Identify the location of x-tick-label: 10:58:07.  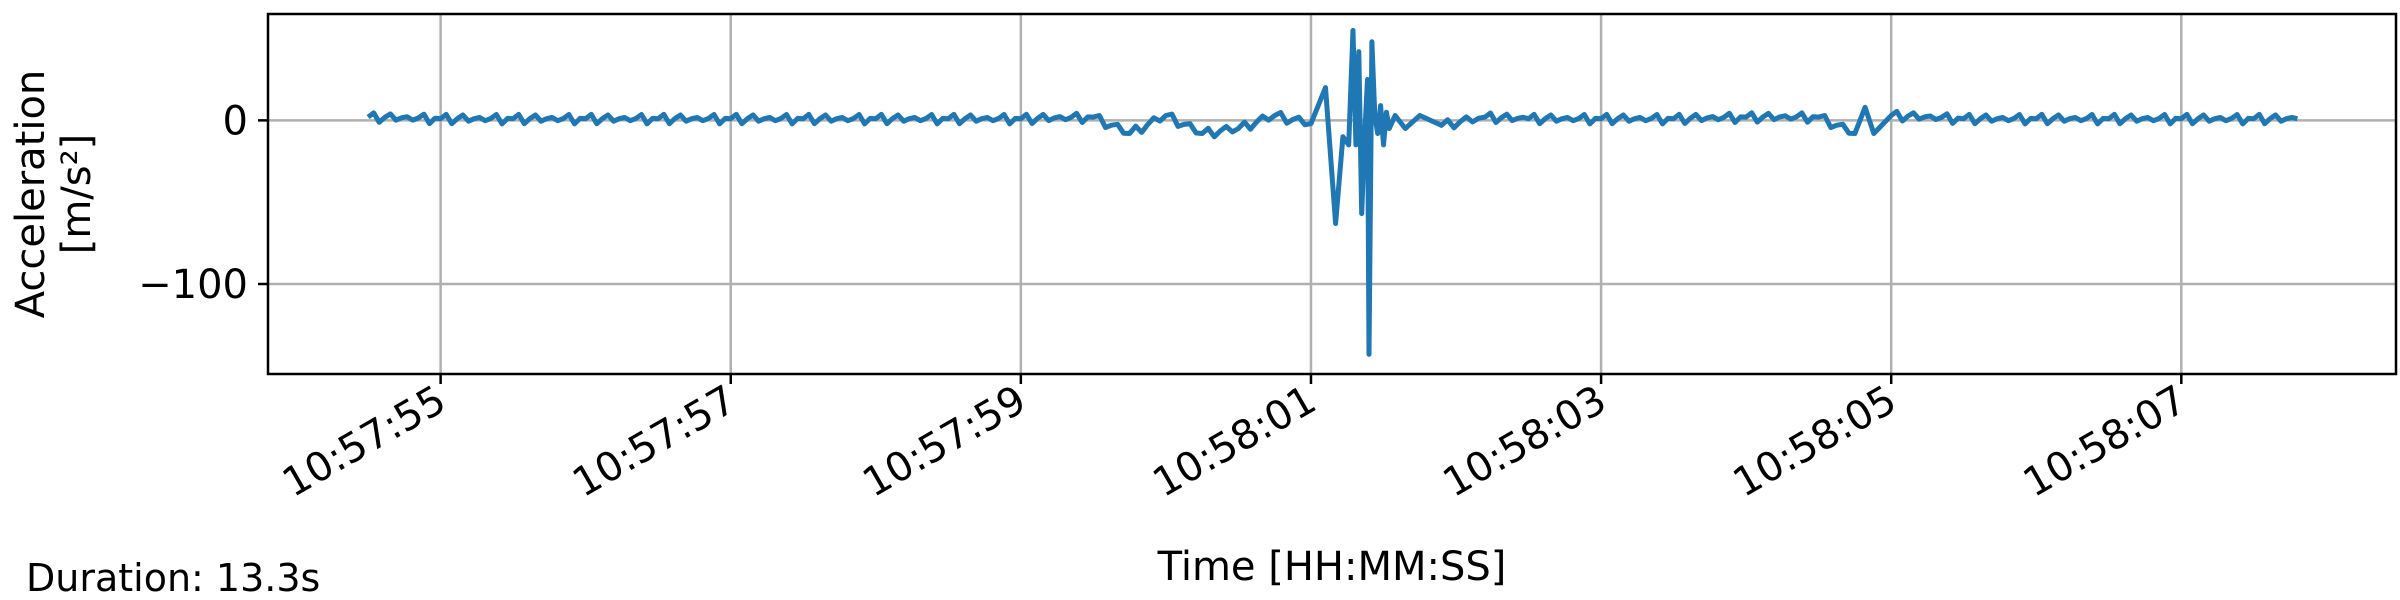
(2105, 442).